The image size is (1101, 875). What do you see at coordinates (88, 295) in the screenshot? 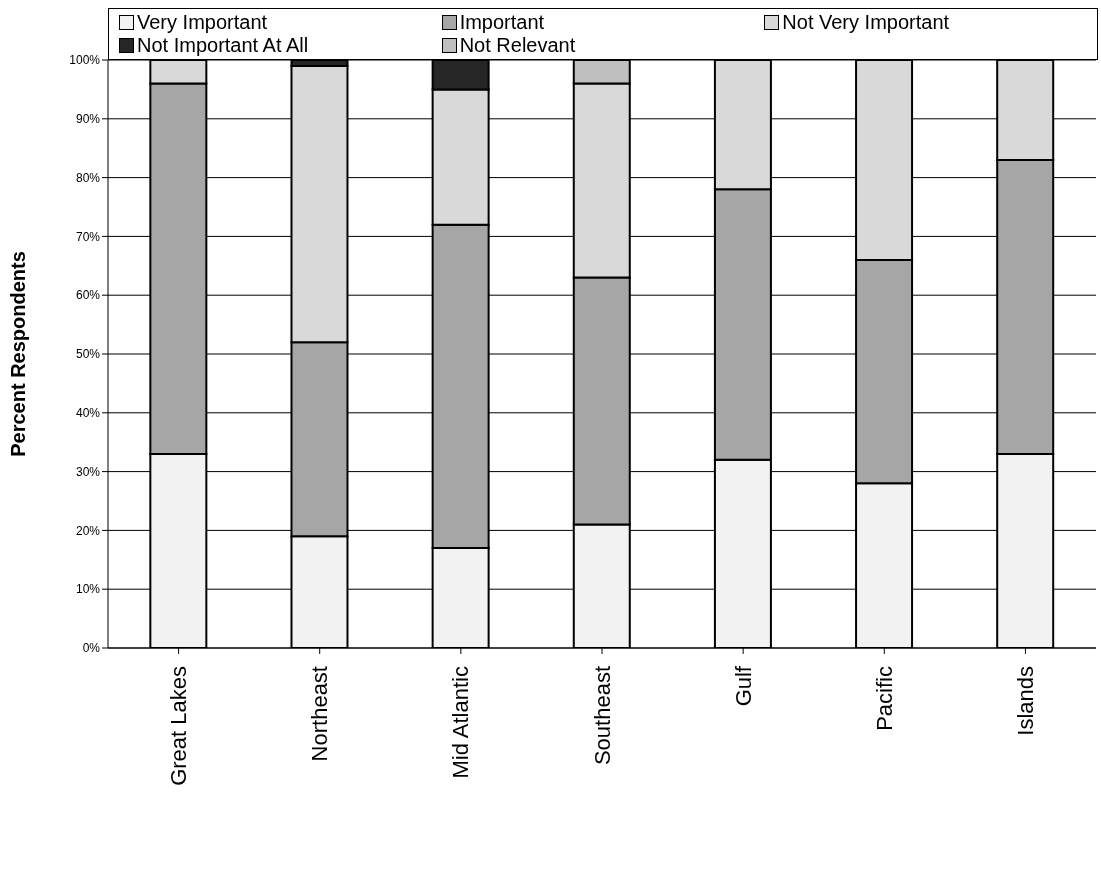
I see `y-tick-label: 60%` at bounding box center [88, 295].